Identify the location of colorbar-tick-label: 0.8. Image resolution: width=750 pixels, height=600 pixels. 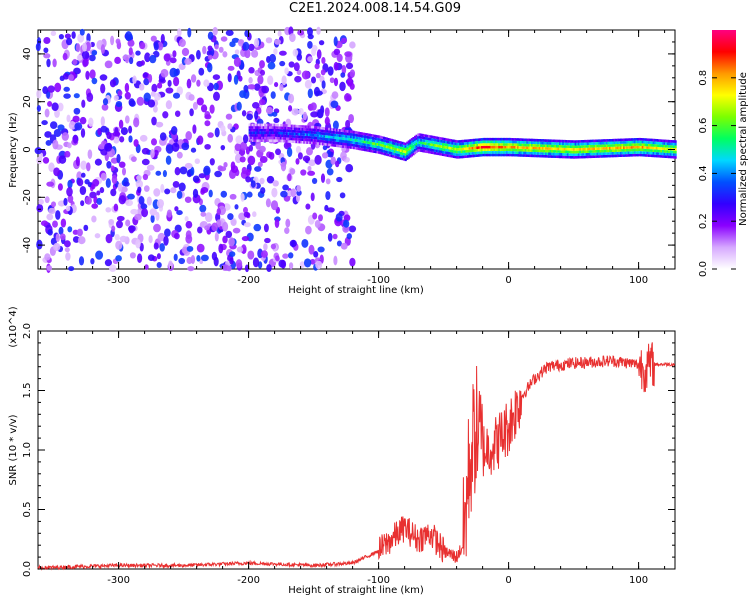
(703, 78).